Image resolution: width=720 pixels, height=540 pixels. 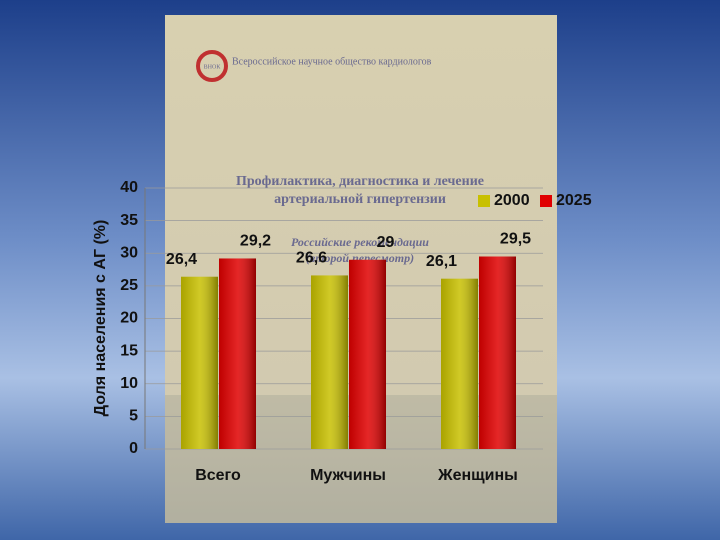 I want to click on y-tick-label: 0, so click(x=133, y=448).